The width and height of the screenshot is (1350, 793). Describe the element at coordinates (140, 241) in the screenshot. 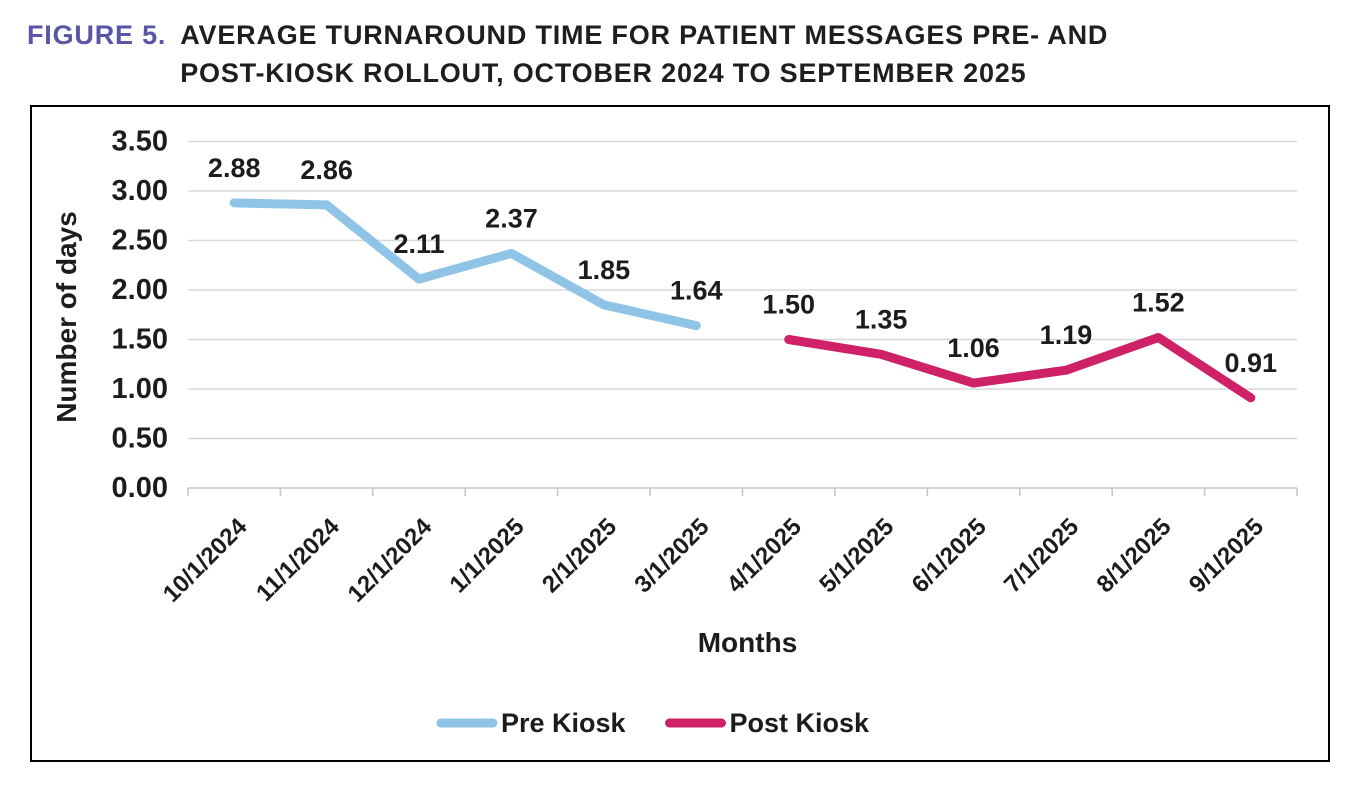

I see `y-tick-label: 2.50` at that location.